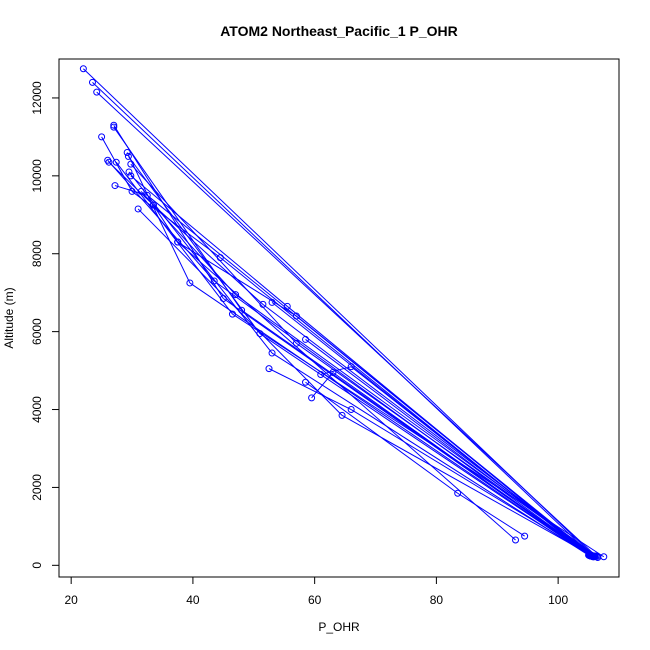 This screenshot has height=650, width=650. Describe the element at coordinates (37, 176) in the screenshot. I see `y-tick-label: 10000` at that location.